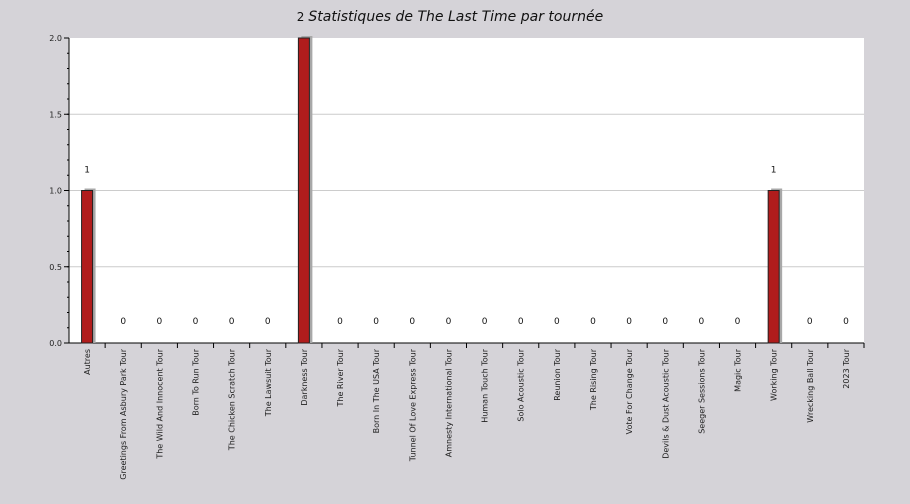  I want to click on data-label-17: 0, so click(702, 322).